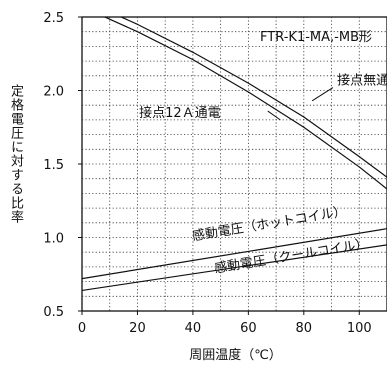 Image resolution: width=387 pixels, height=369 pixels. I want to click on y-tick-label: 0.5, so click(53, 312).